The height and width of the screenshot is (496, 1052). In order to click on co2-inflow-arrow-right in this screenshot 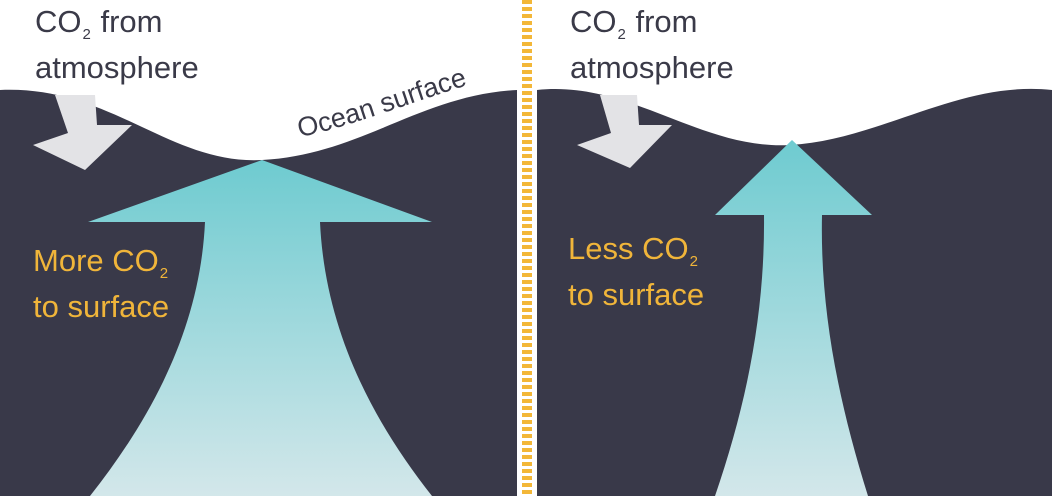, I will do `click(624, 131)`.